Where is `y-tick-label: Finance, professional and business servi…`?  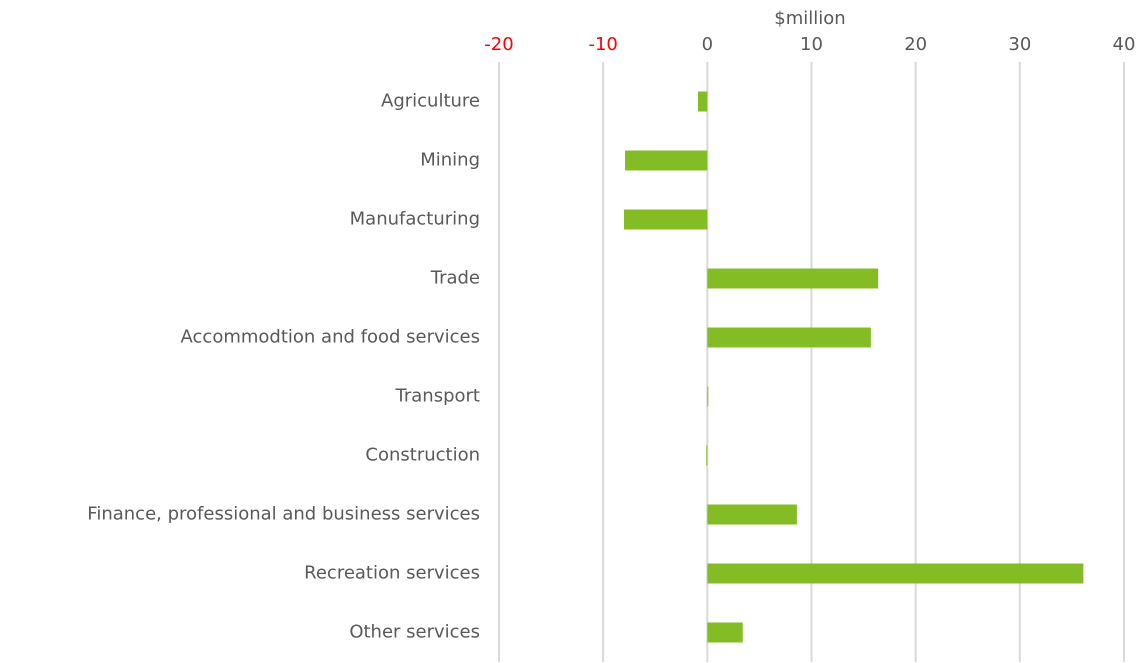
y-tick-label: Finance, professional and business servi… is located at coordinates (283, 514).